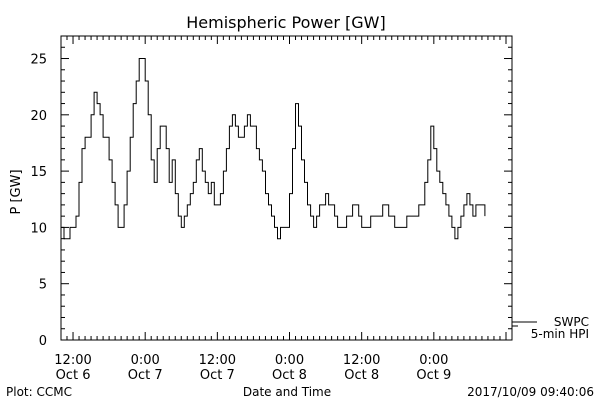 The height and width of the screenshot is (400, 600). Describe the element at coordinates (530, 392) in the screenshot. I see `footer-timestamp: 2017/10/09 09:40:06` at that location.